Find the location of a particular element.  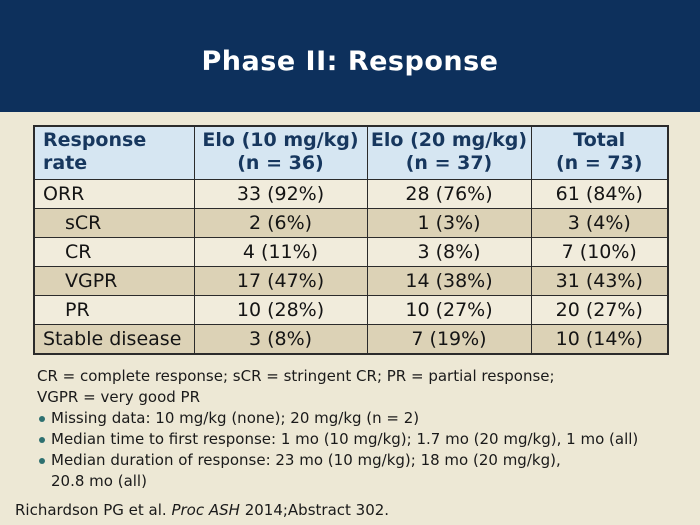

table-row-pr: PR 10 (28%) 10 (27%) 20 (27%) is located at coordinates (351, 310).